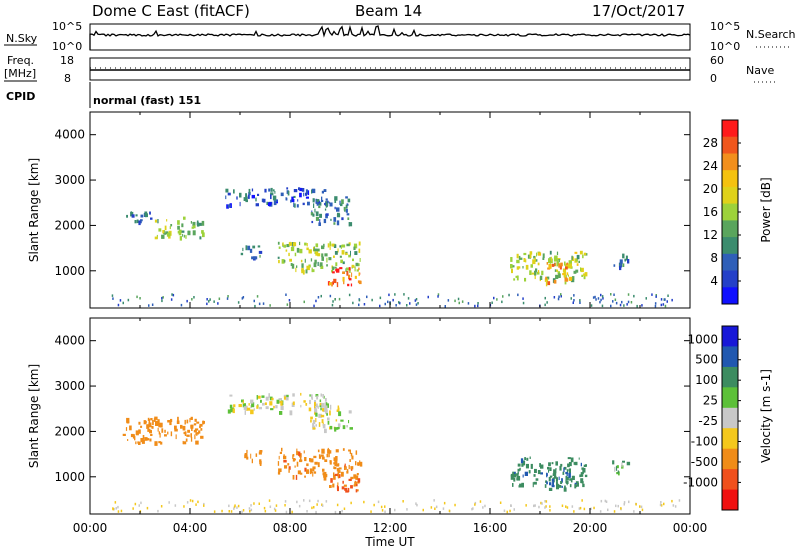  Describe the element at coordinates (710, 401) in the screenshot. I see `colorbar-tick-label: 25` at that location.